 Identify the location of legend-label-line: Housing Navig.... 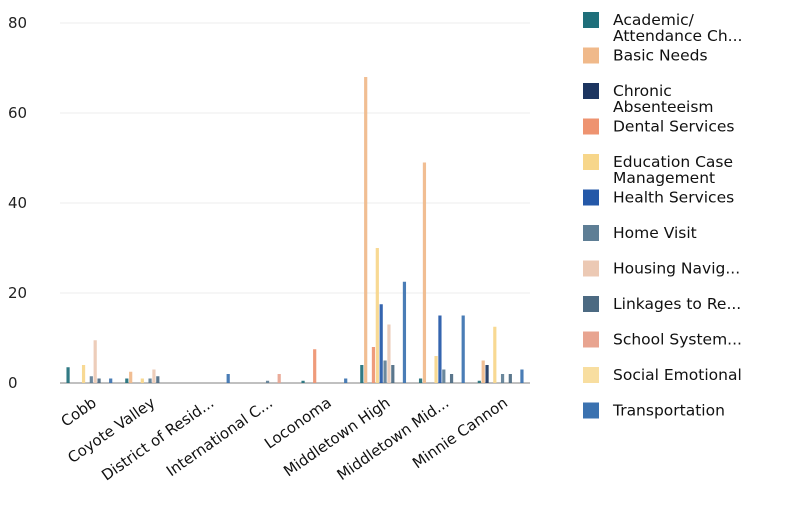
(676, 269).